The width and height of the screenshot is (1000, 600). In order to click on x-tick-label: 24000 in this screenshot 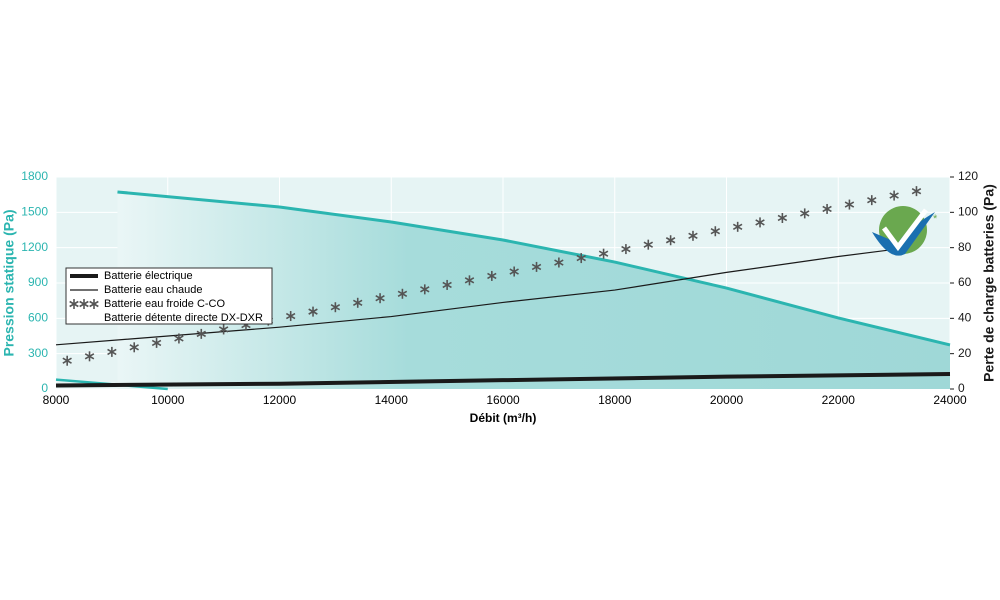, I will do `click(950, 400)`.